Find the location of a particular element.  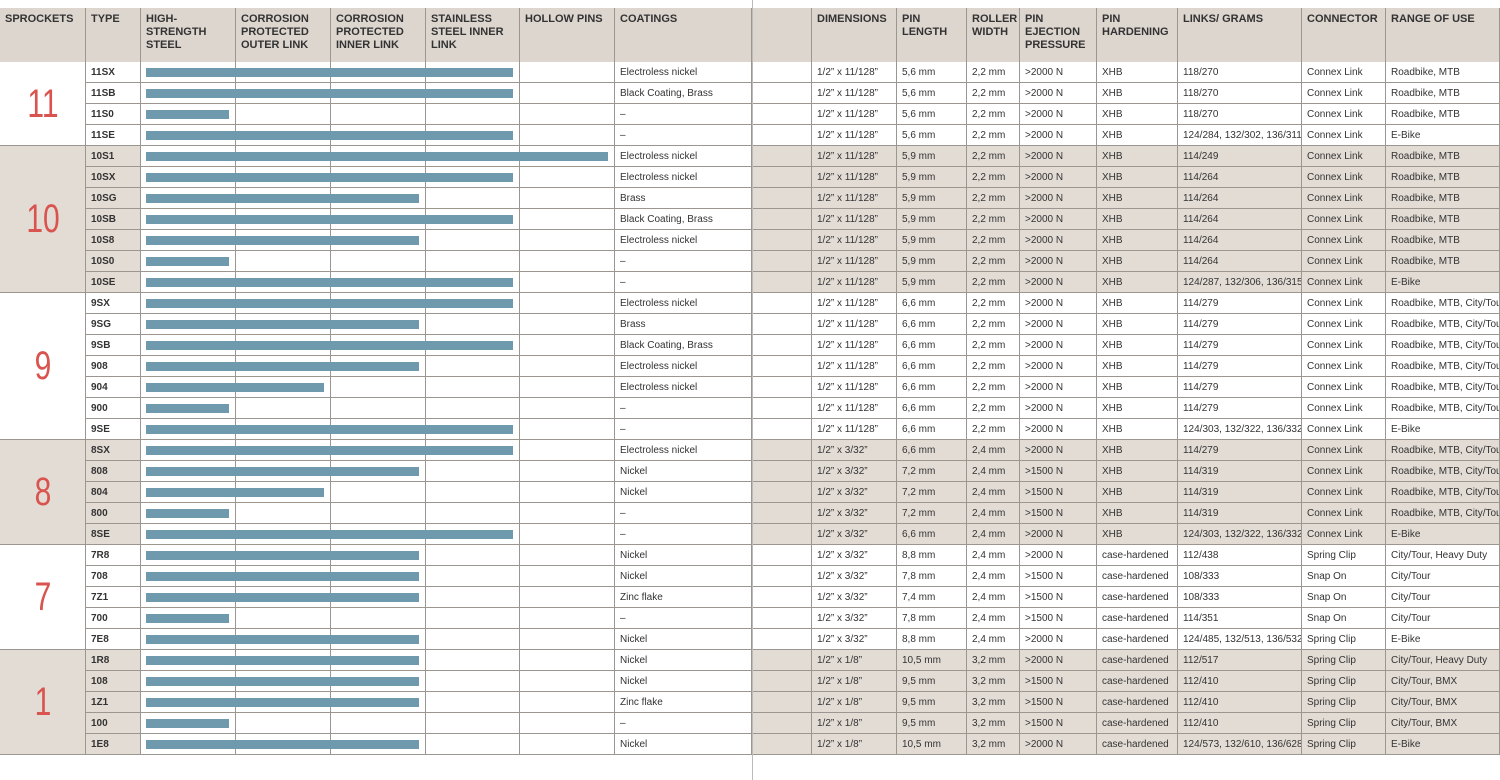

sprocket-label: 8 is located at coordinates (43, 492).